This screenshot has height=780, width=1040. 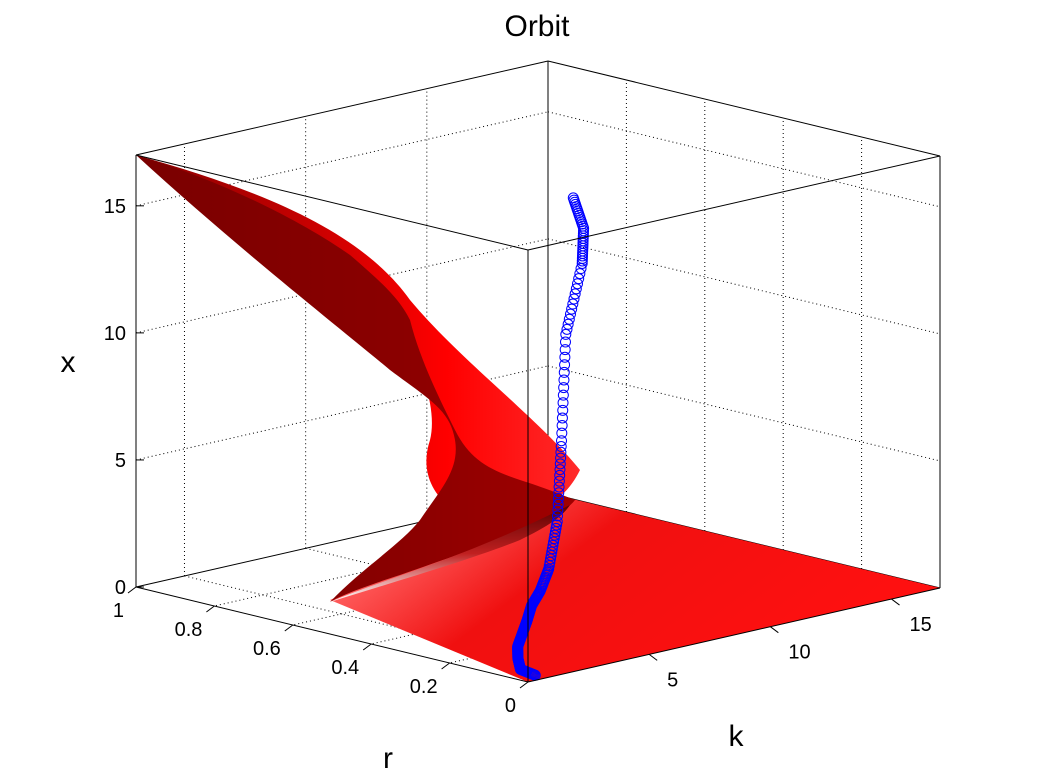 What do you see at coordinates (267, 649) in the screenshot?
I see `r-tick-label: 0.6` at bounding box center [267, 649].